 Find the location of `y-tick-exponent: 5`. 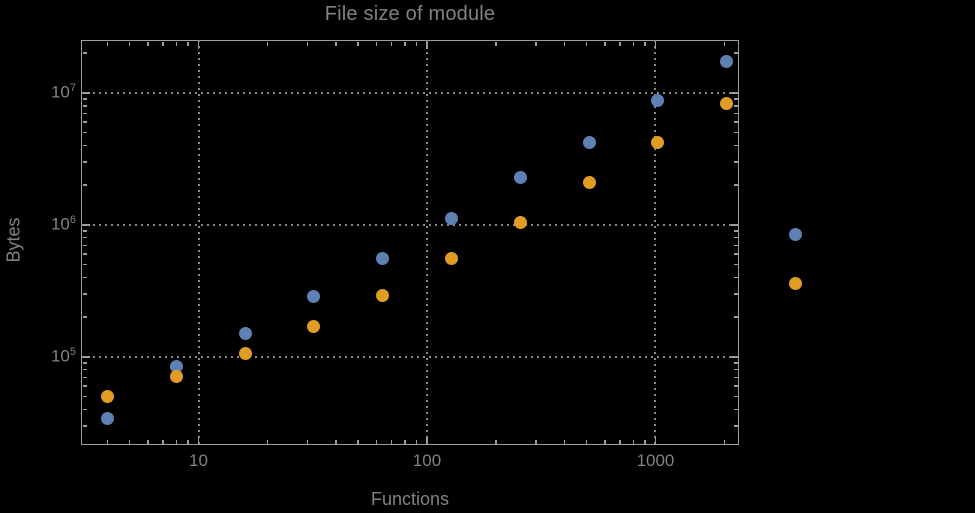

y-tick-exponent: 5 is located at coordinates (72, 351).